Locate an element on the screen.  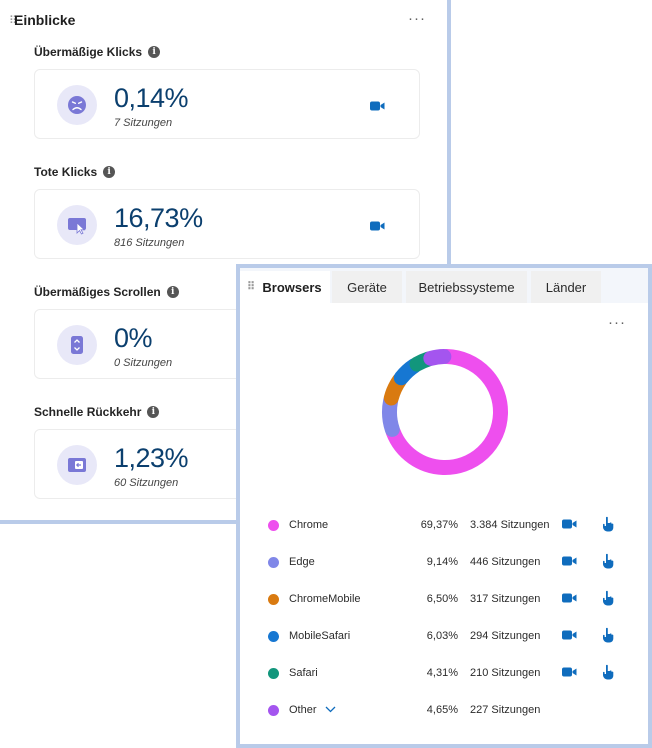
legend-row-edge: Edge 9,14% 446 Sitzungen is located at coordinates (444, 563).